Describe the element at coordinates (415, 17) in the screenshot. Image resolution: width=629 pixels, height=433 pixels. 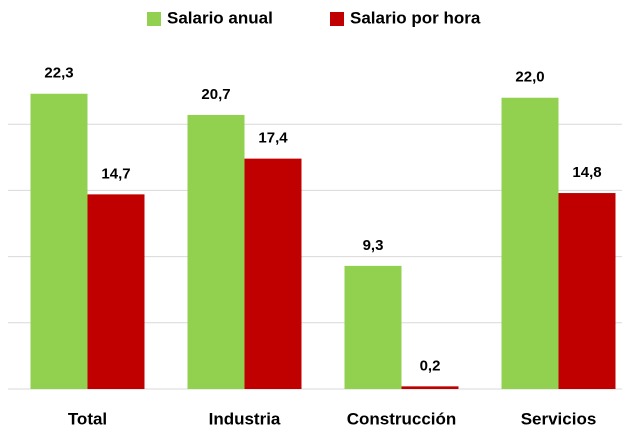
I see `legend-label: Salario por hora` at that location.